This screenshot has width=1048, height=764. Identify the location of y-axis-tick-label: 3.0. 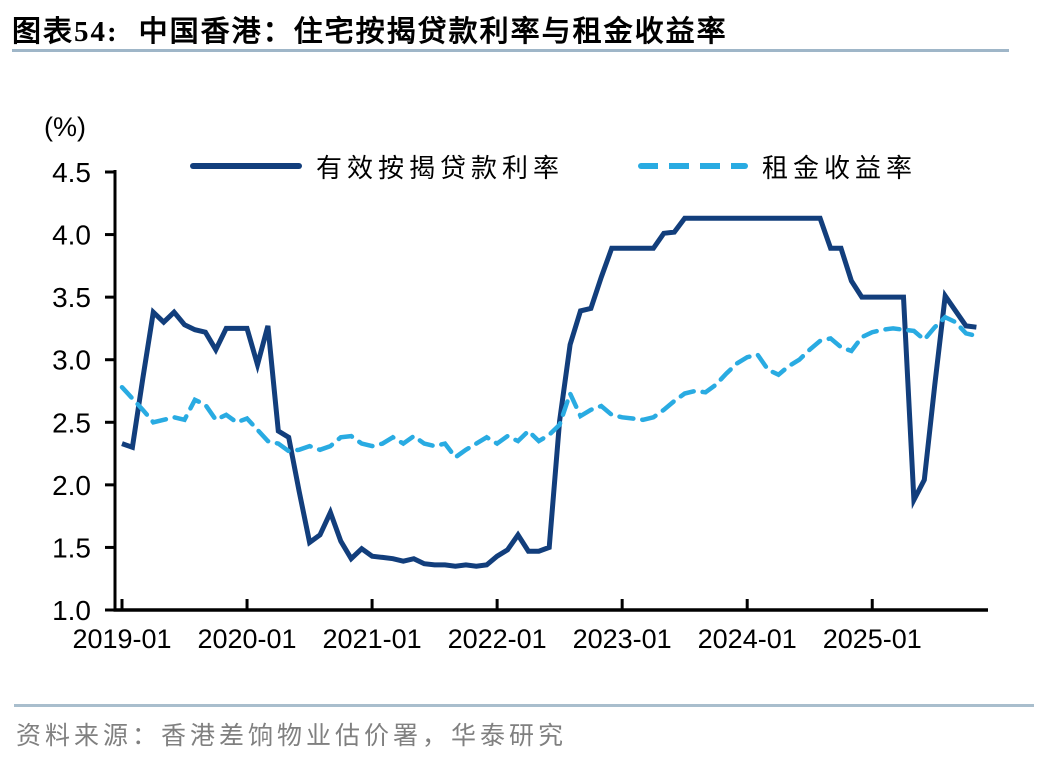
(71, 360).